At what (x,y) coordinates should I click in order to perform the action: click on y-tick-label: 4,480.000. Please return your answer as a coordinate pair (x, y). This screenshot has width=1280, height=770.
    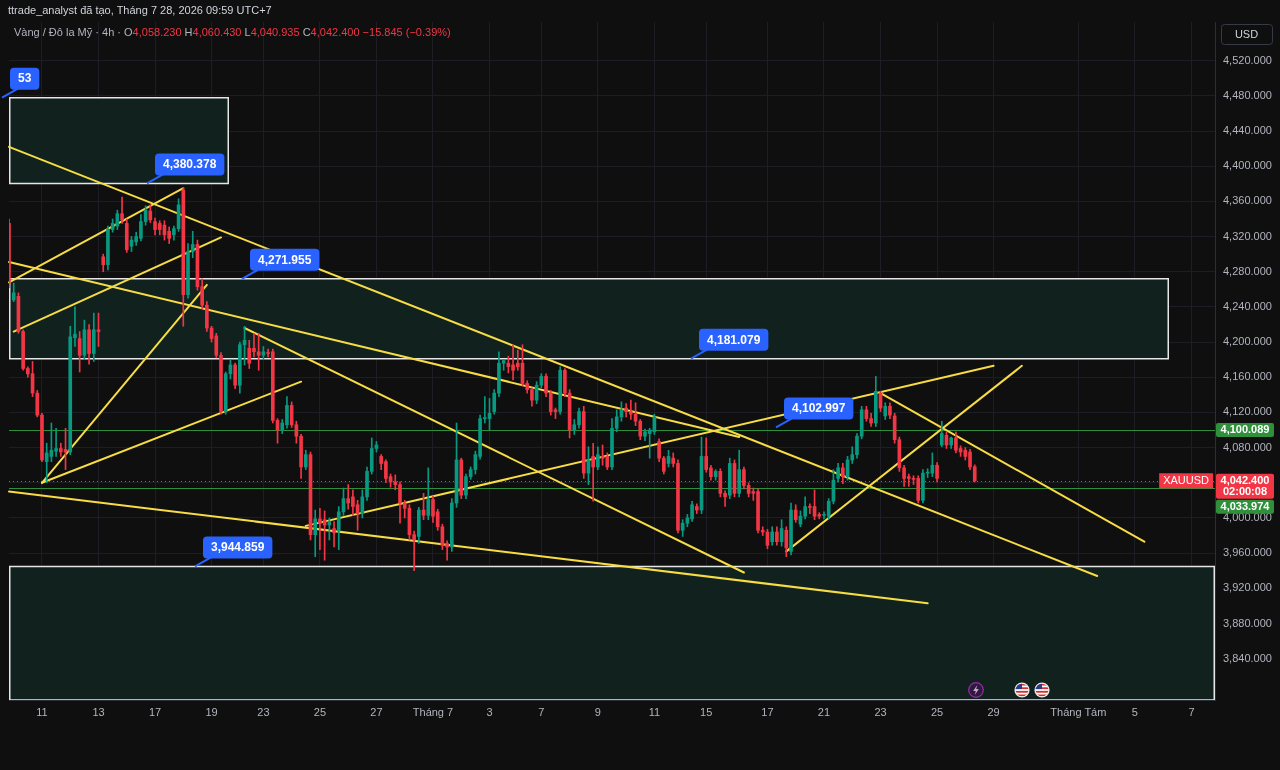
    Looking at the image, I should click on (1247, 94).